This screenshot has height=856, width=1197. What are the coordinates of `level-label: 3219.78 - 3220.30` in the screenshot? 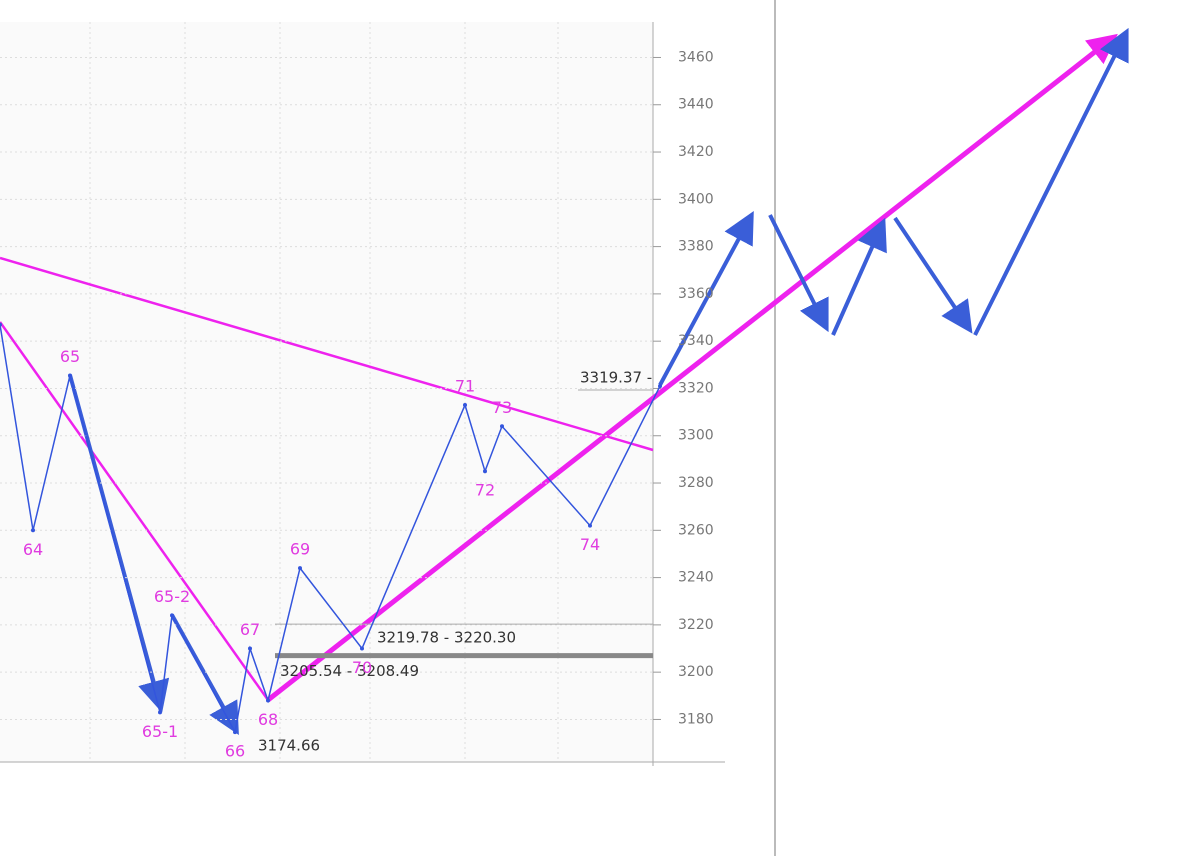 It's located at (446, 638).